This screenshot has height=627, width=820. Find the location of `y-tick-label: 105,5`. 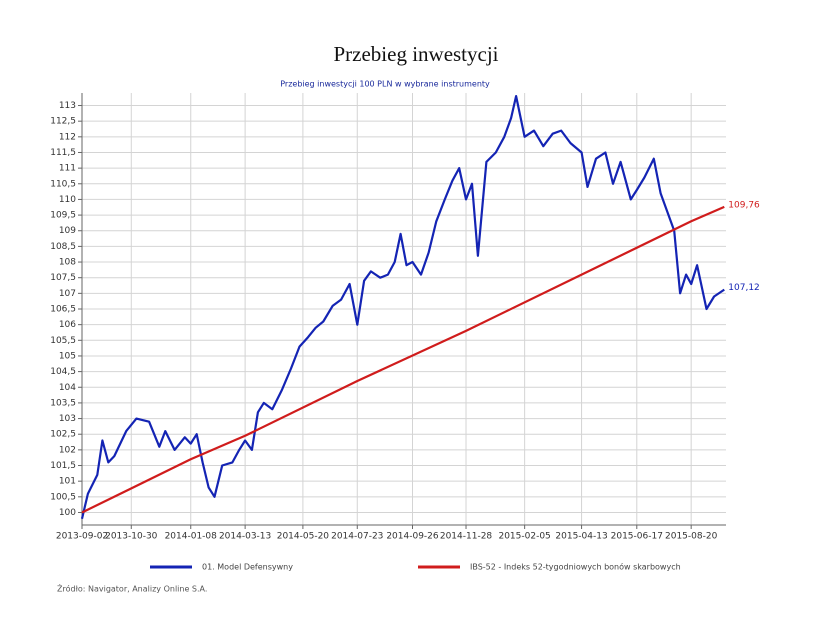

y-tick-label: 105,5 is located at coordinates (63, 341).